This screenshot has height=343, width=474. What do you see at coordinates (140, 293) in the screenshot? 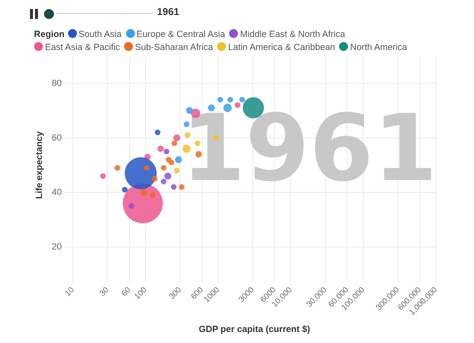
I see `x-tick-label: 100` at bounding box center [140, 293].